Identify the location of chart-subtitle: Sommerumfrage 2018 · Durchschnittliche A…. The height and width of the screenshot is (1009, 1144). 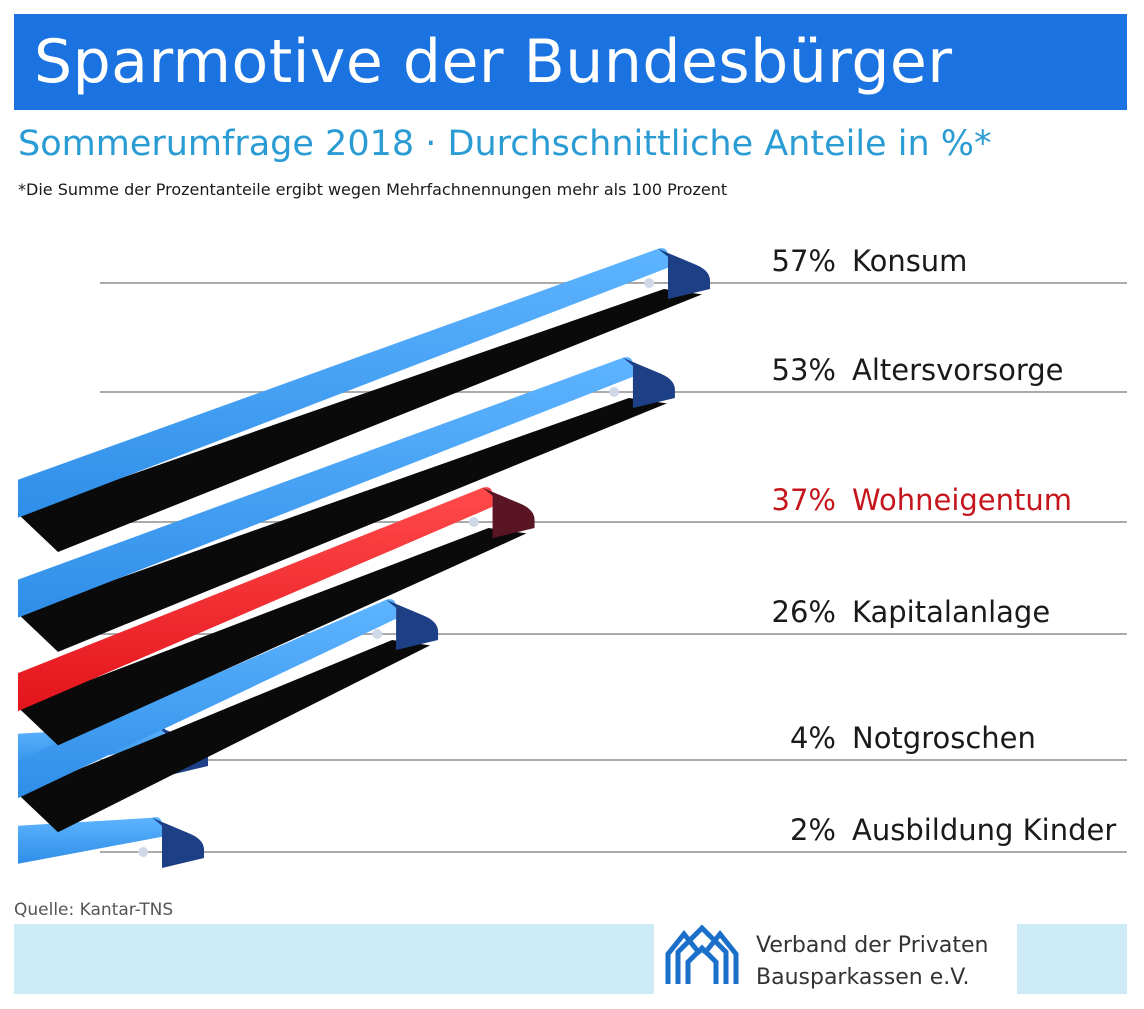
(505, 144).